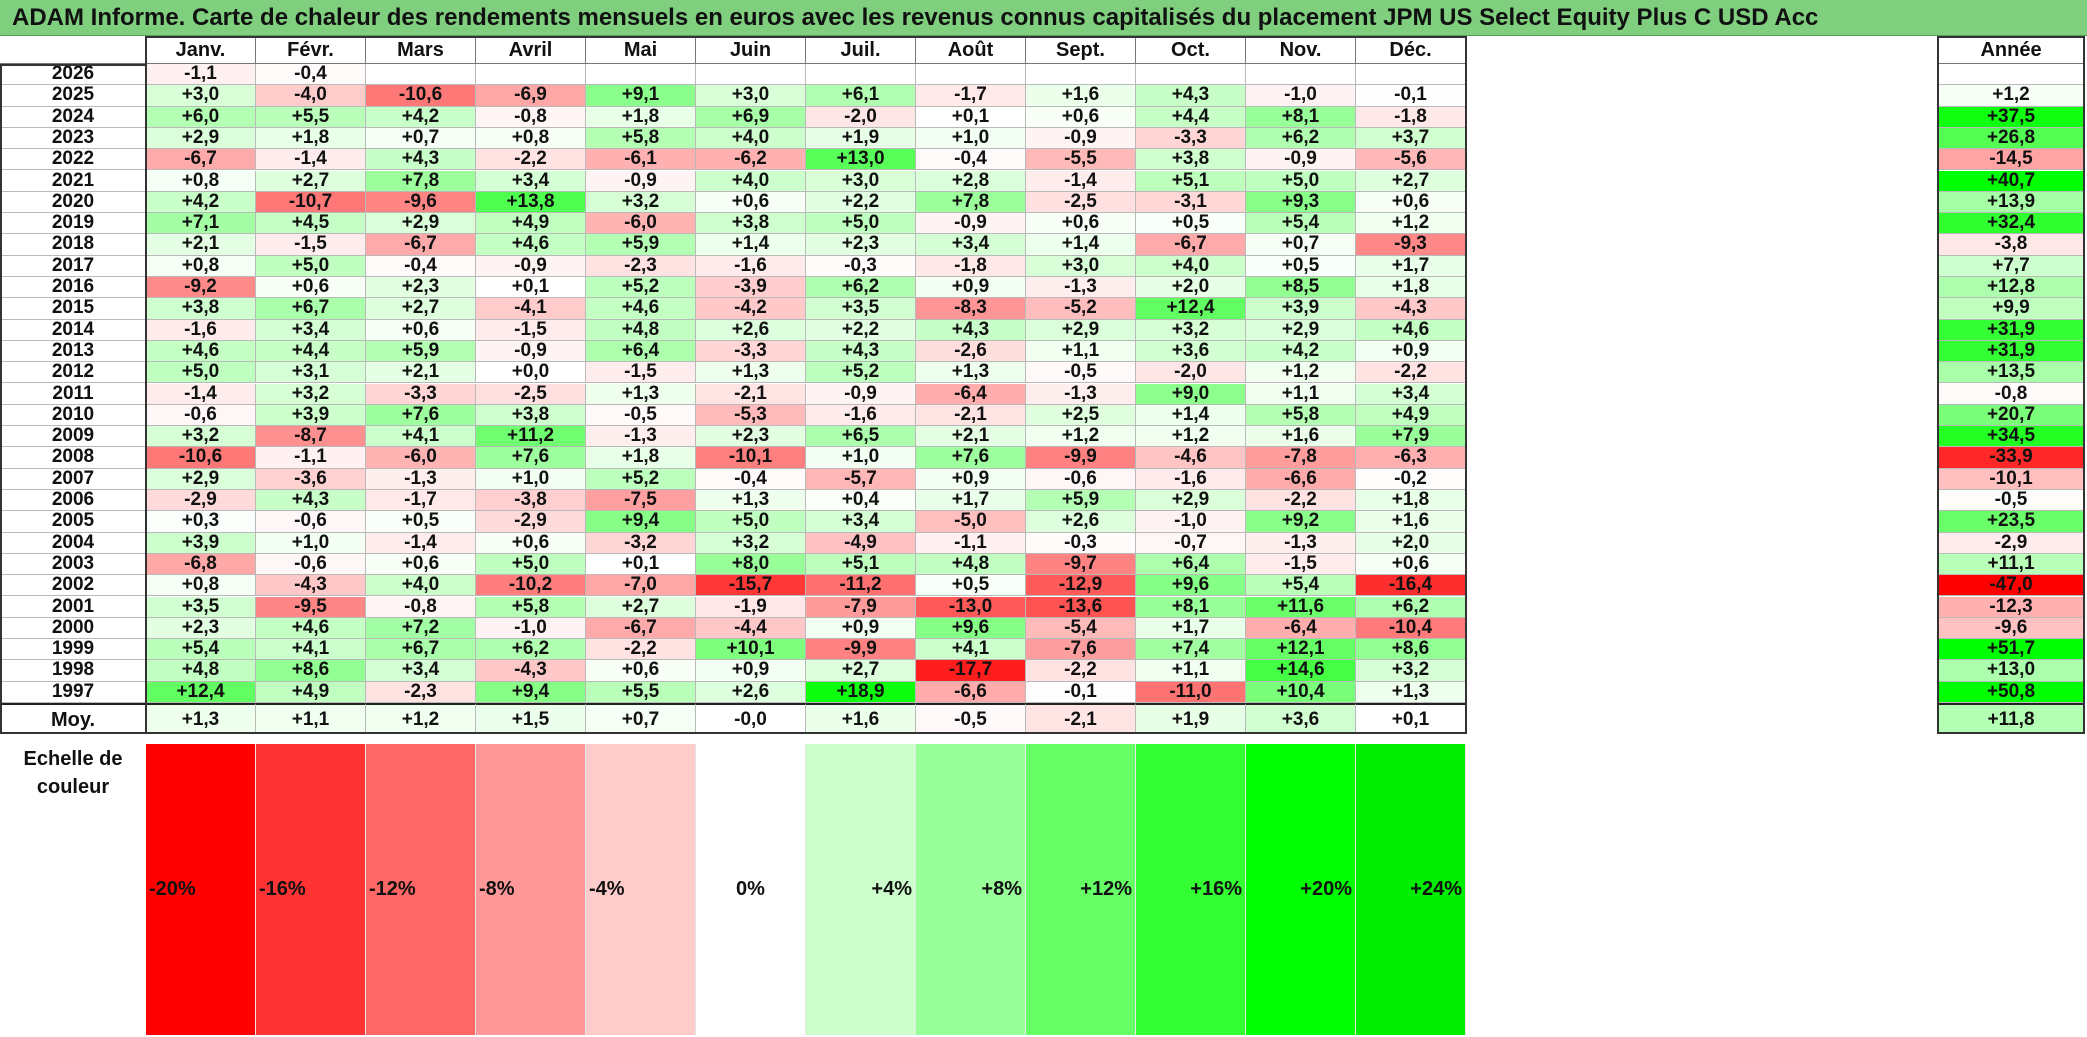 This screenshot has width=2087, height=1037. What do you see at coordinates (201, 138) in the screenshot?
I see `heatmap-cell: +2,9` at bounding box center [201, 138].